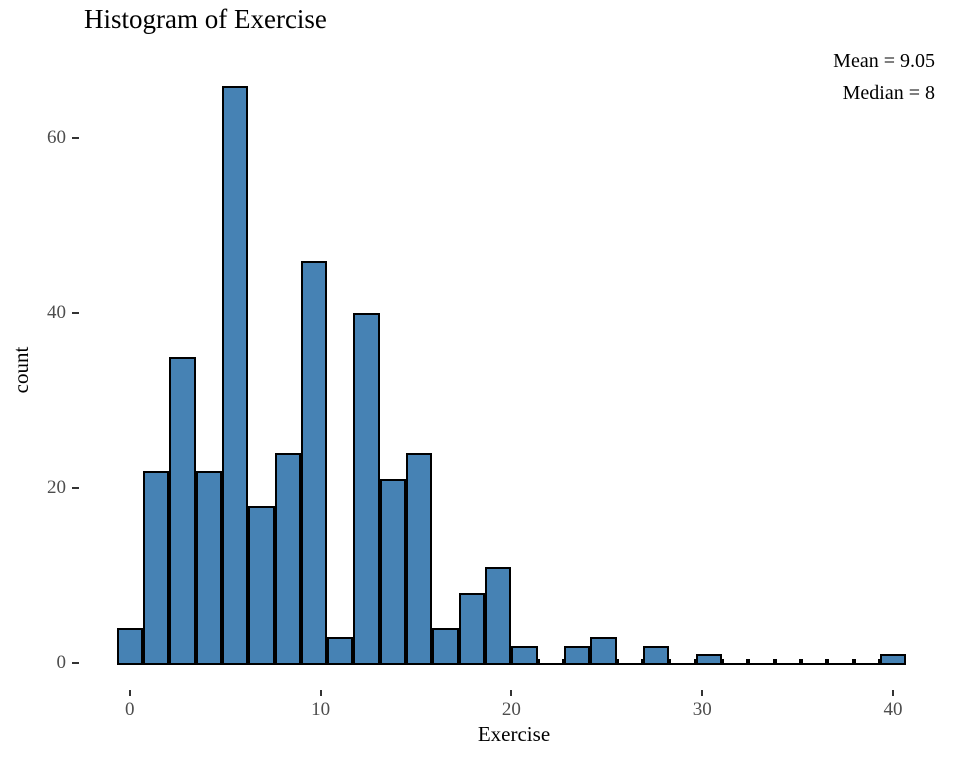 Image resolution: width=960 pixels, height=768 pixels. I want to click on x-tick-label: 30, so click(702, 709).